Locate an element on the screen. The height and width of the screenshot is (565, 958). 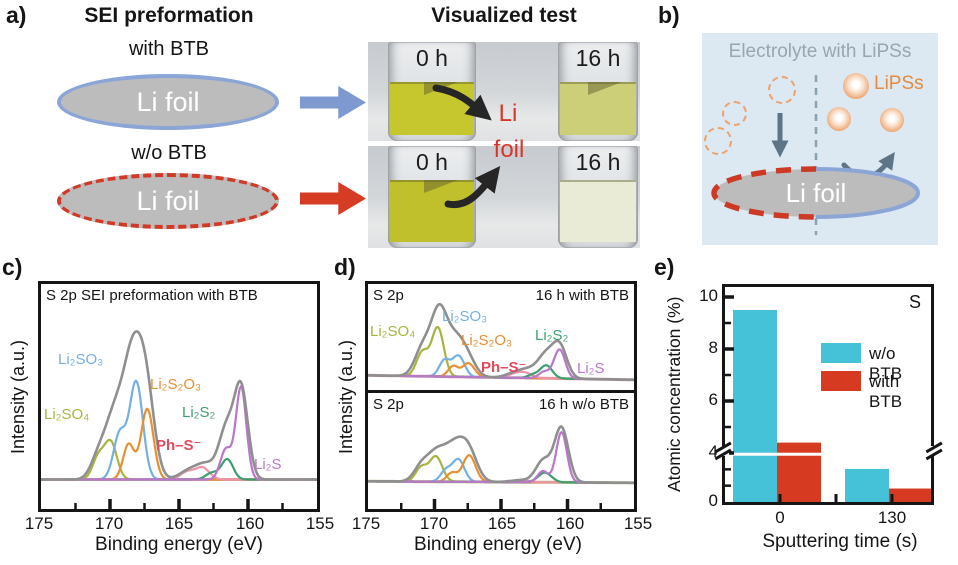
xps-c-plot: S 2p SEI preformation with BTB is located at coordinates (179, 396).